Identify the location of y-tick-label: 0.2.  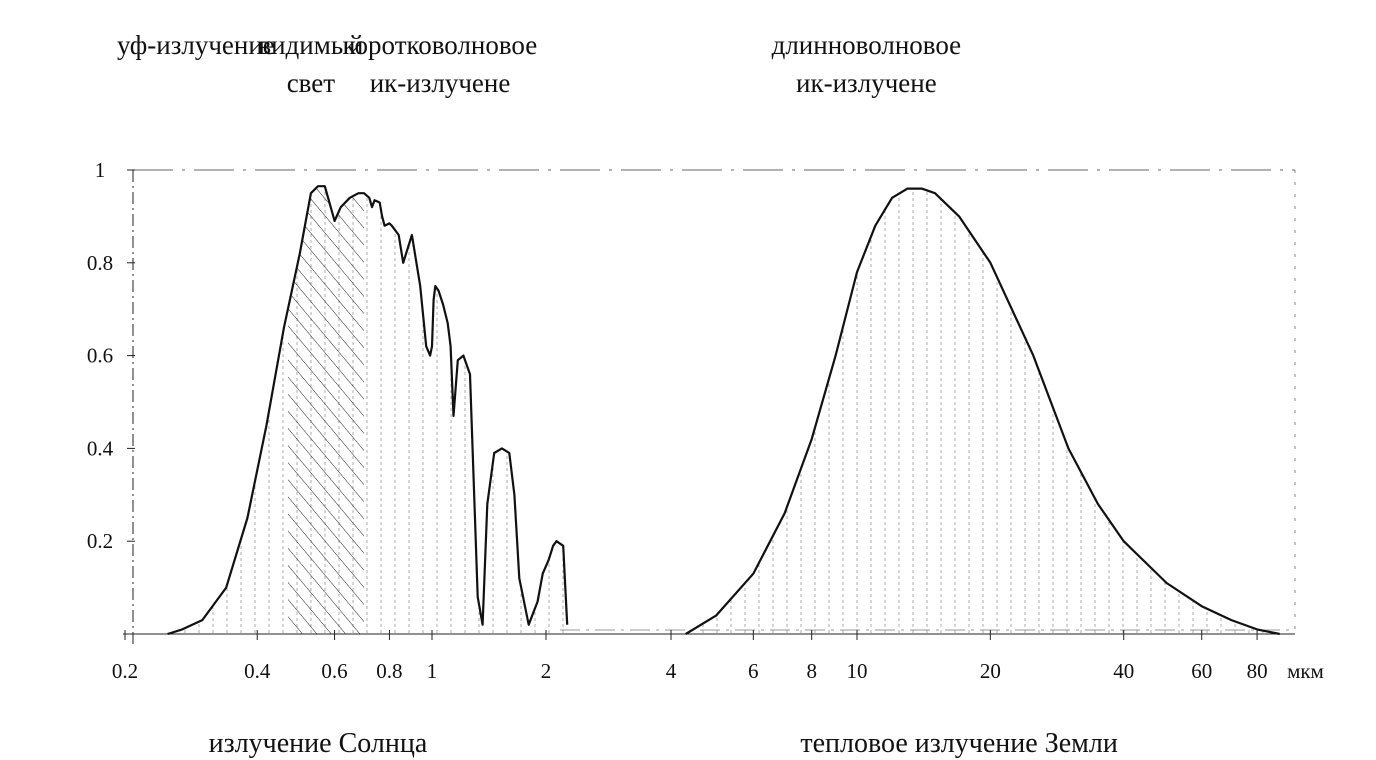
(100, 541).